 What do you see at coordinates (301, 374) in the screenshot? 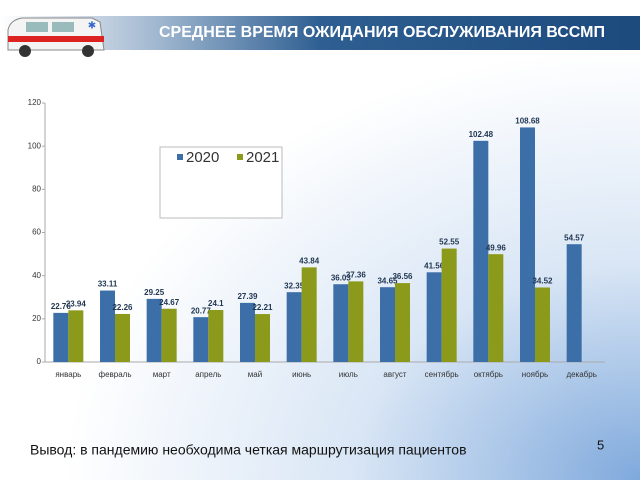
I see `x-tick-label: июнь` at bounding box center [301, 374].